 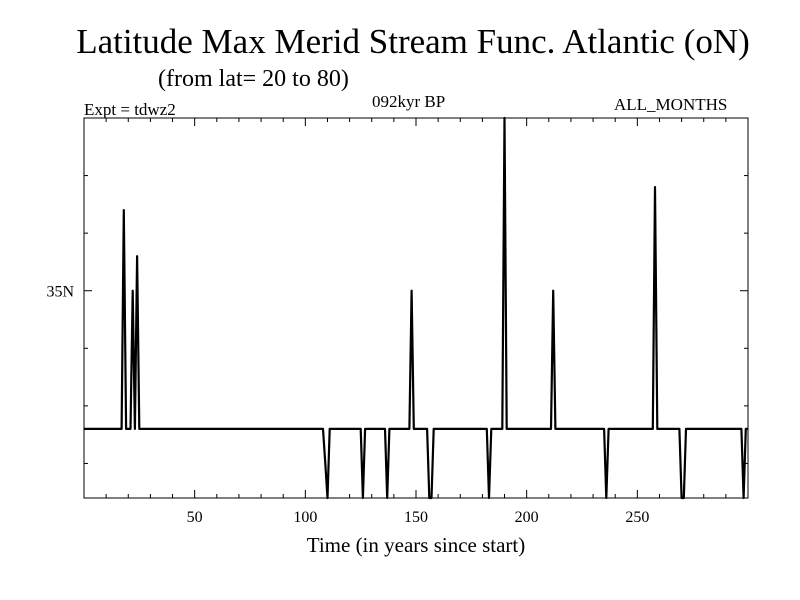 What do you see at coordinates (60, 292) in the screenshot?
I see `y-tick-label: 35N` at bounding box center [60, 292].